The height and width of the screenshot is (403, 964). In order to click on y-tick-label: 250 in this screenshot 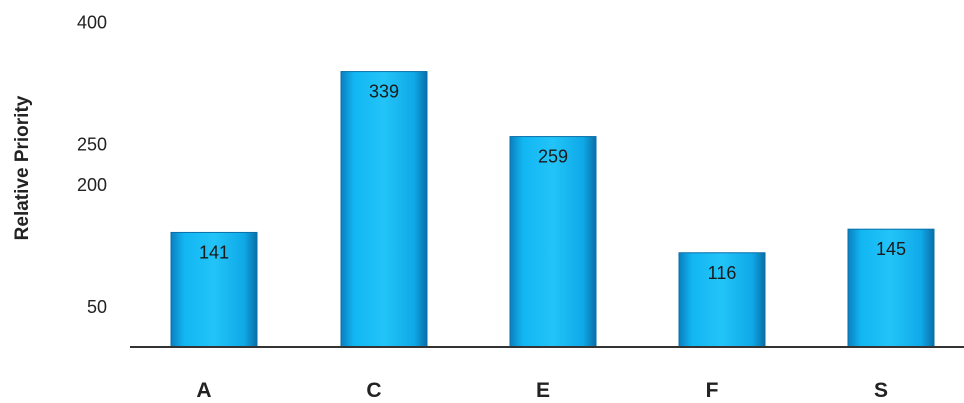, I will do `click(92, 144)`.